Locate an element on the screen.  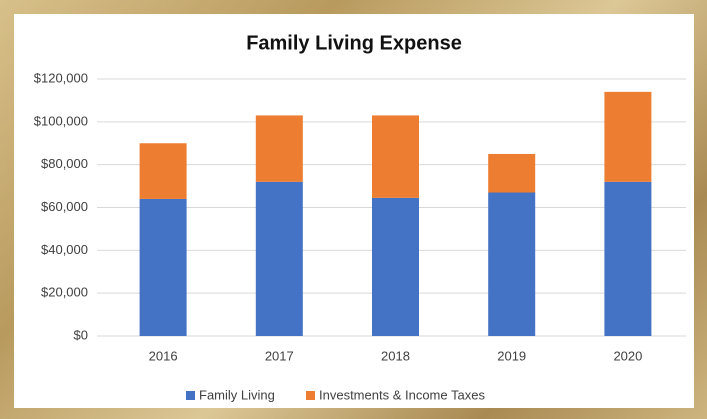
y-tick-label: $40,000 is located at coordinates (64, 249).